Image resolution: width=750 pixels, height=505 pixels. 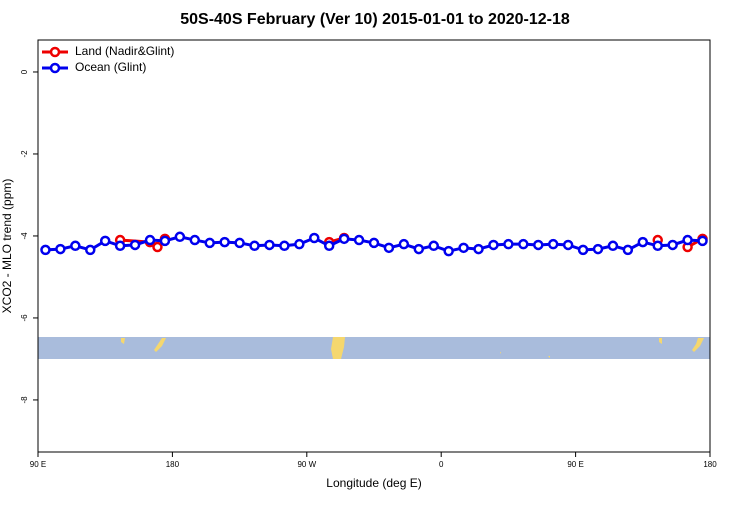 I want to click on y-tick-label: -8, so click(x=24, y=400).